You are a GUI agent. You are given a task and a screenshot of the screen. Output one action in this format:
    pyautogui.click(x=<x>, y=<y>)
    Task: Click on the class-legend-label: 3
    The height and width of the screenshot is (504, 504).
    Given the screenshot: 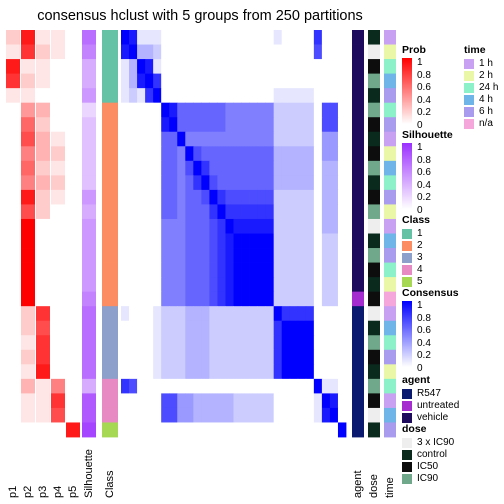 What is the action you would take?
    pyautogui.click(x=420, y=257)
    